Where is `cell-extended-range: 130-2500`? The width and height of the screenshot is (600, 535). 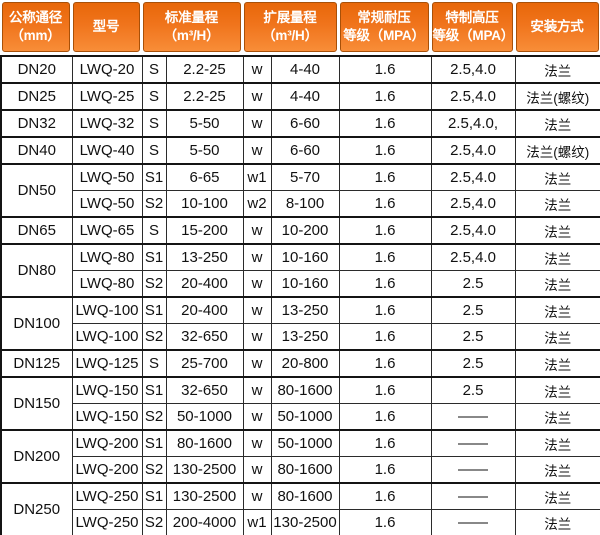
cell-extended-range: 130-2500 is located at coordinates (305, 522).